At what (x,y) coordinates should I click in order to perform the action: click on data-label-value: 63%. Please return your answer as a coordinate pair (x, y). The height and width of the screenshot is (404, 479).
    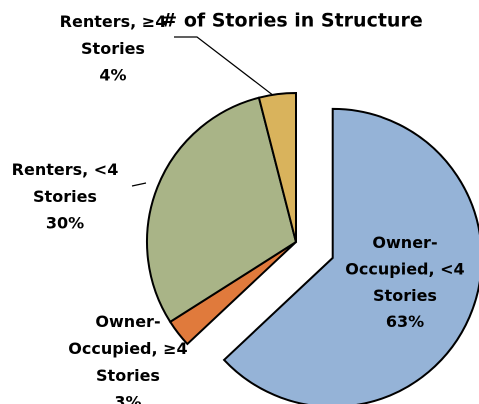
    Looking at the image, I should click on (405, 321).